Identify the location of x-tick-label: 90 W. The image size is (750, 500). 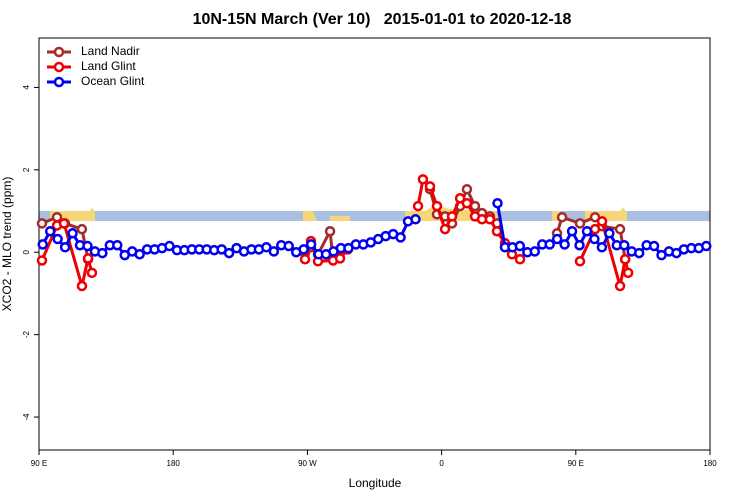
(307, 463).